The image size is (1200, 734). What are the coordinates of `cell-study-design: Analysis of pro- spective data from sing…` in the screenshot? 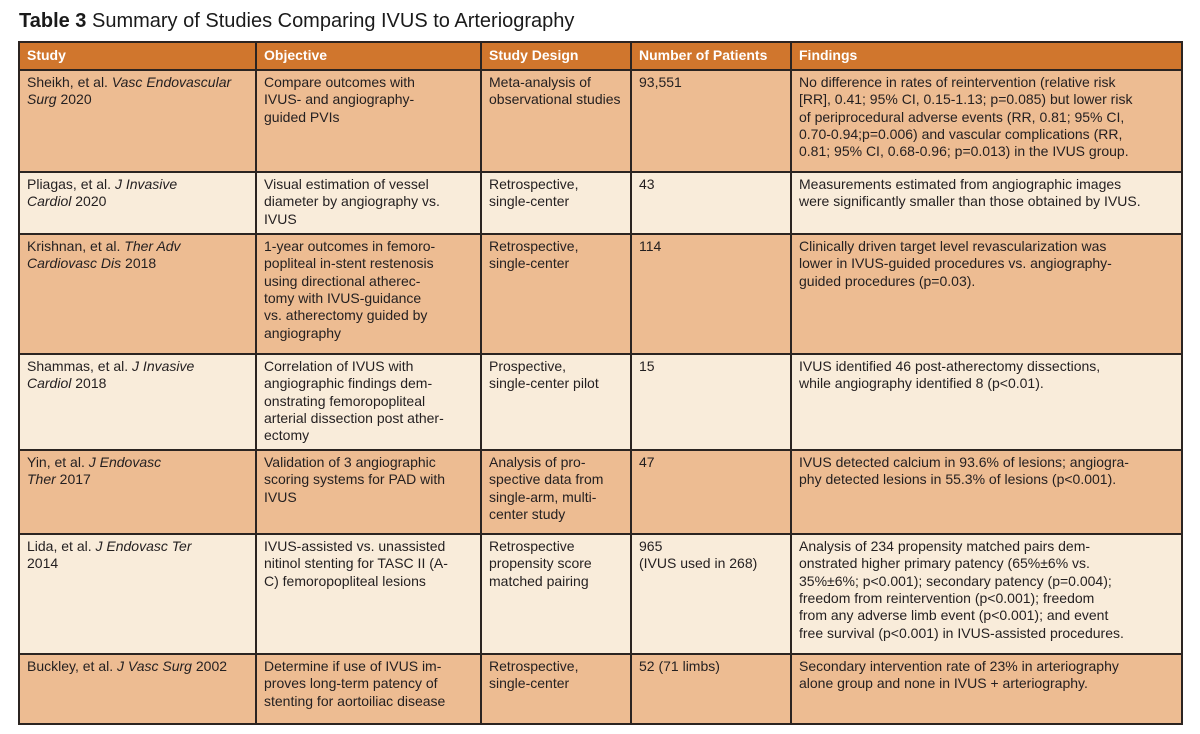 It's located at (556, 492).